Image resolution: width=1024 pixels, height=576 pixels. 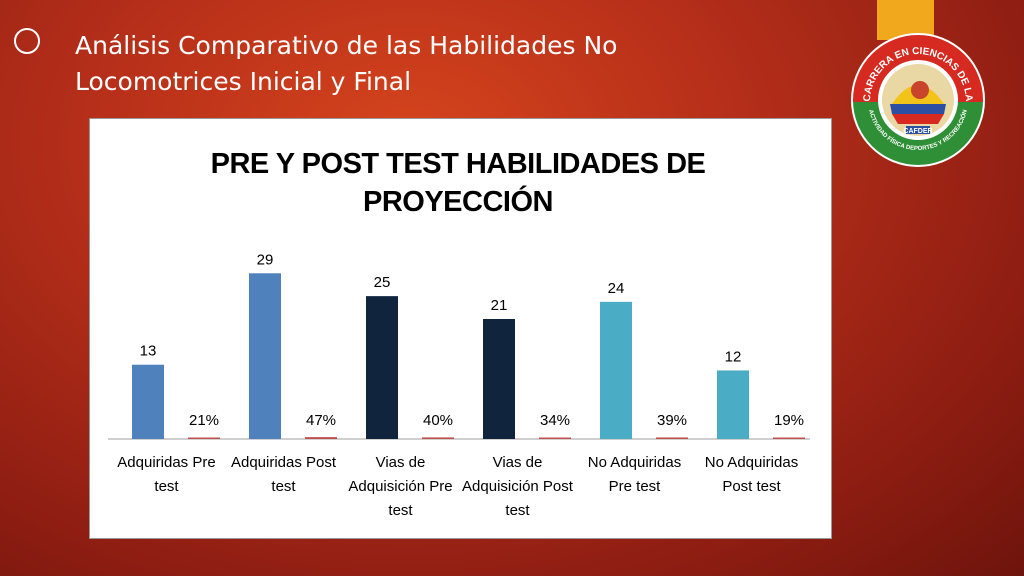 What do you see at coordinates (321, 420) in the screenshot?
I see `bar-percent-label-2: 47%` at bounding box center [321, 420].